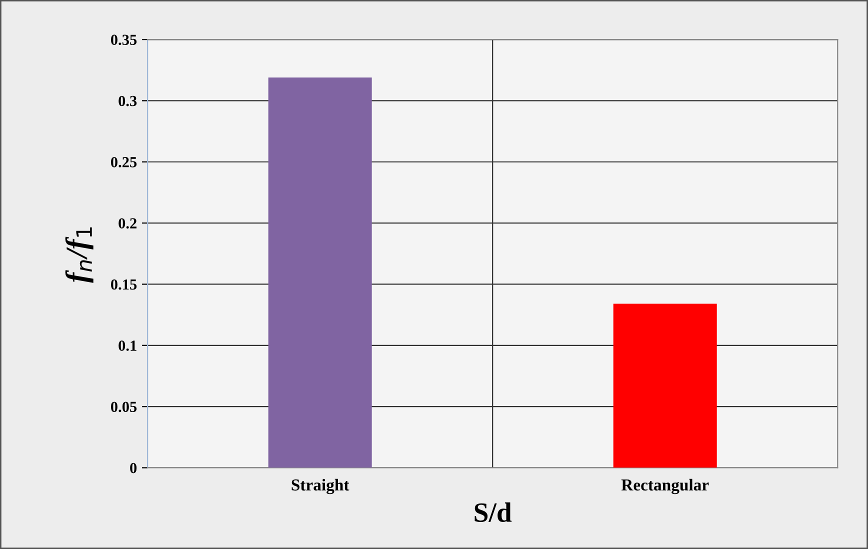  Describe the element at coordinates (133, 468) in the screenshot. I see `y-tick-label: 0` at that location.